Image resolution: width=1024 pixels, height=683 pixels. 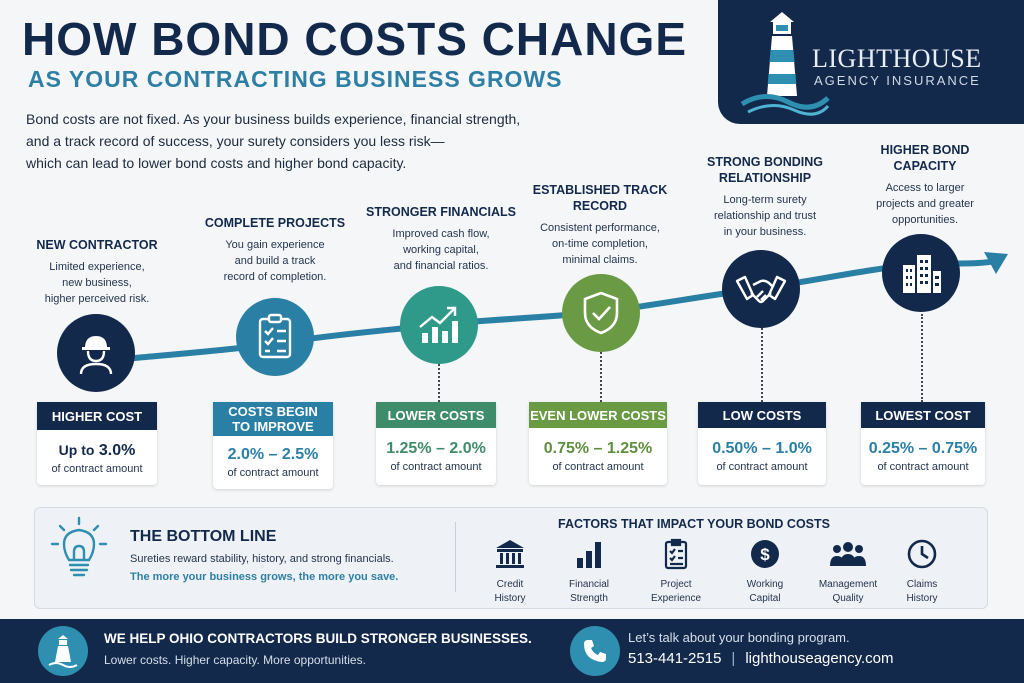 What do you see at coordinates (589, 592) in the screenshot?
I see `factor-label: Financial Strength` at bounding box center [589, 592].